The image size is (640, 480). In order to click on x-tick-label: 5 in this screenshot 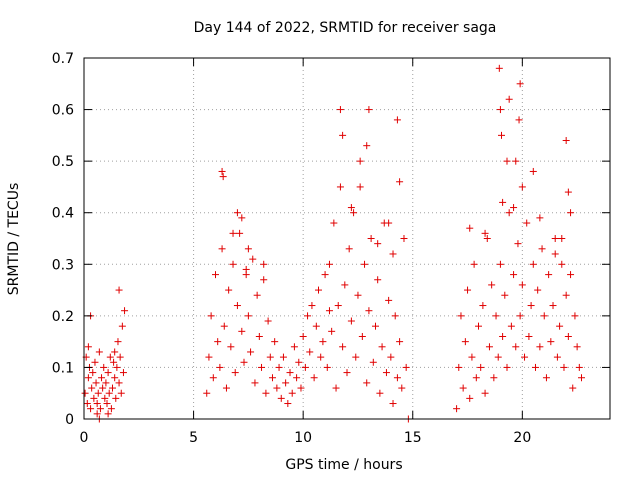, I will do `click(193, 438)`.